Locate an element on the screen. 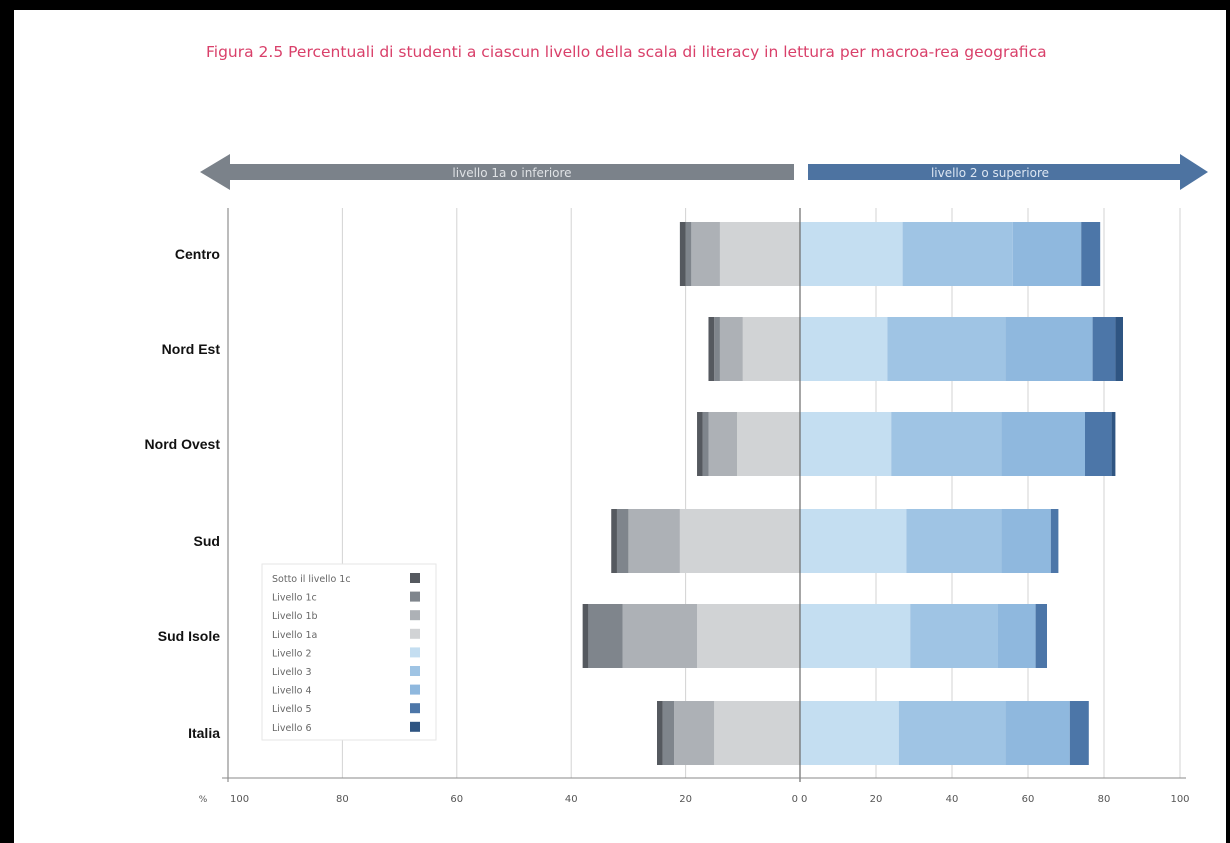 The image size is (1230, 843). legend-box is located at coordinates (349, 652).